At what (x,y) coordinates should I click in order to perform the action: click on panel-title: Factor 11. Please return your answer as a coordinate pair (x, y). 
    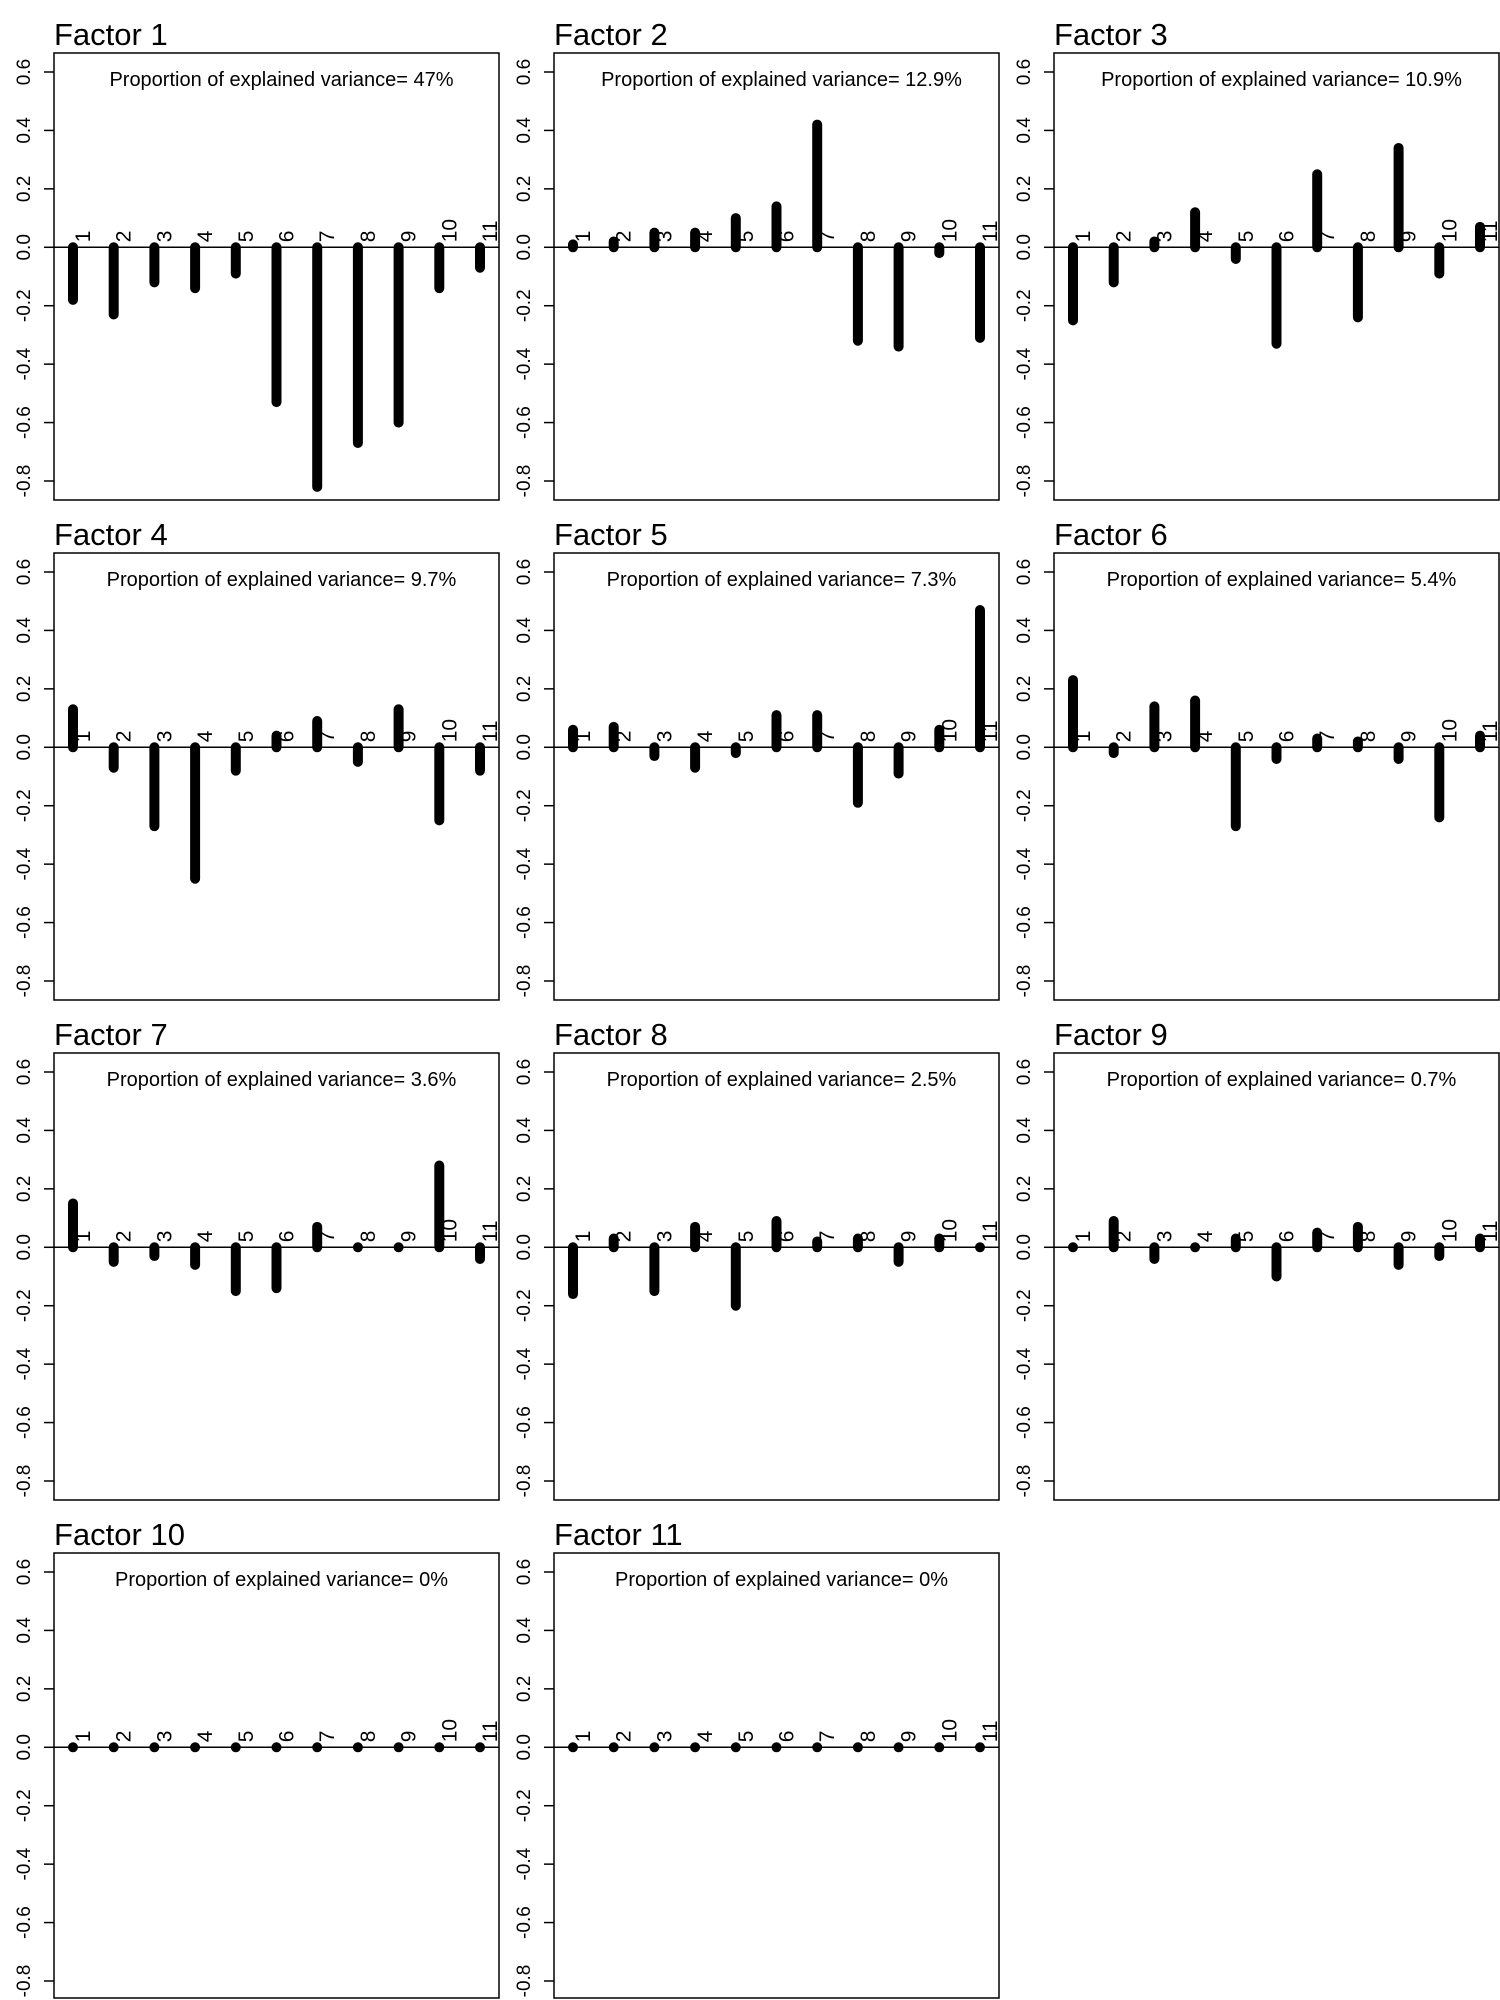
    Looking at the image, I should click on (618, 1534).